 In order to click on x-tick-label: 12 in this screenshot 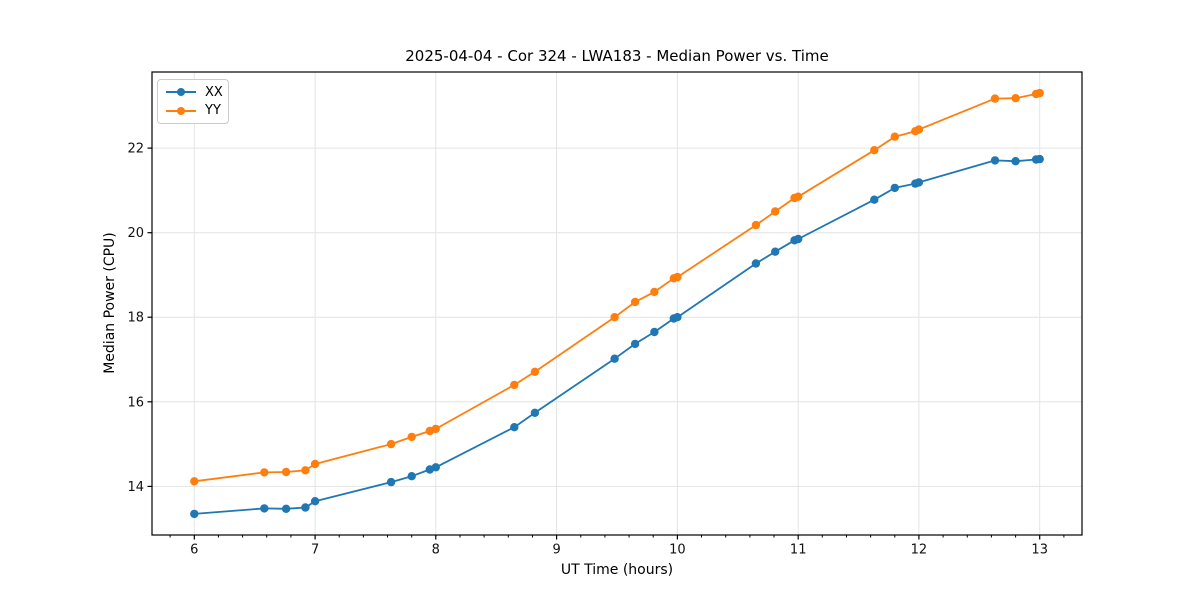, I will do `click(919, 550)`.